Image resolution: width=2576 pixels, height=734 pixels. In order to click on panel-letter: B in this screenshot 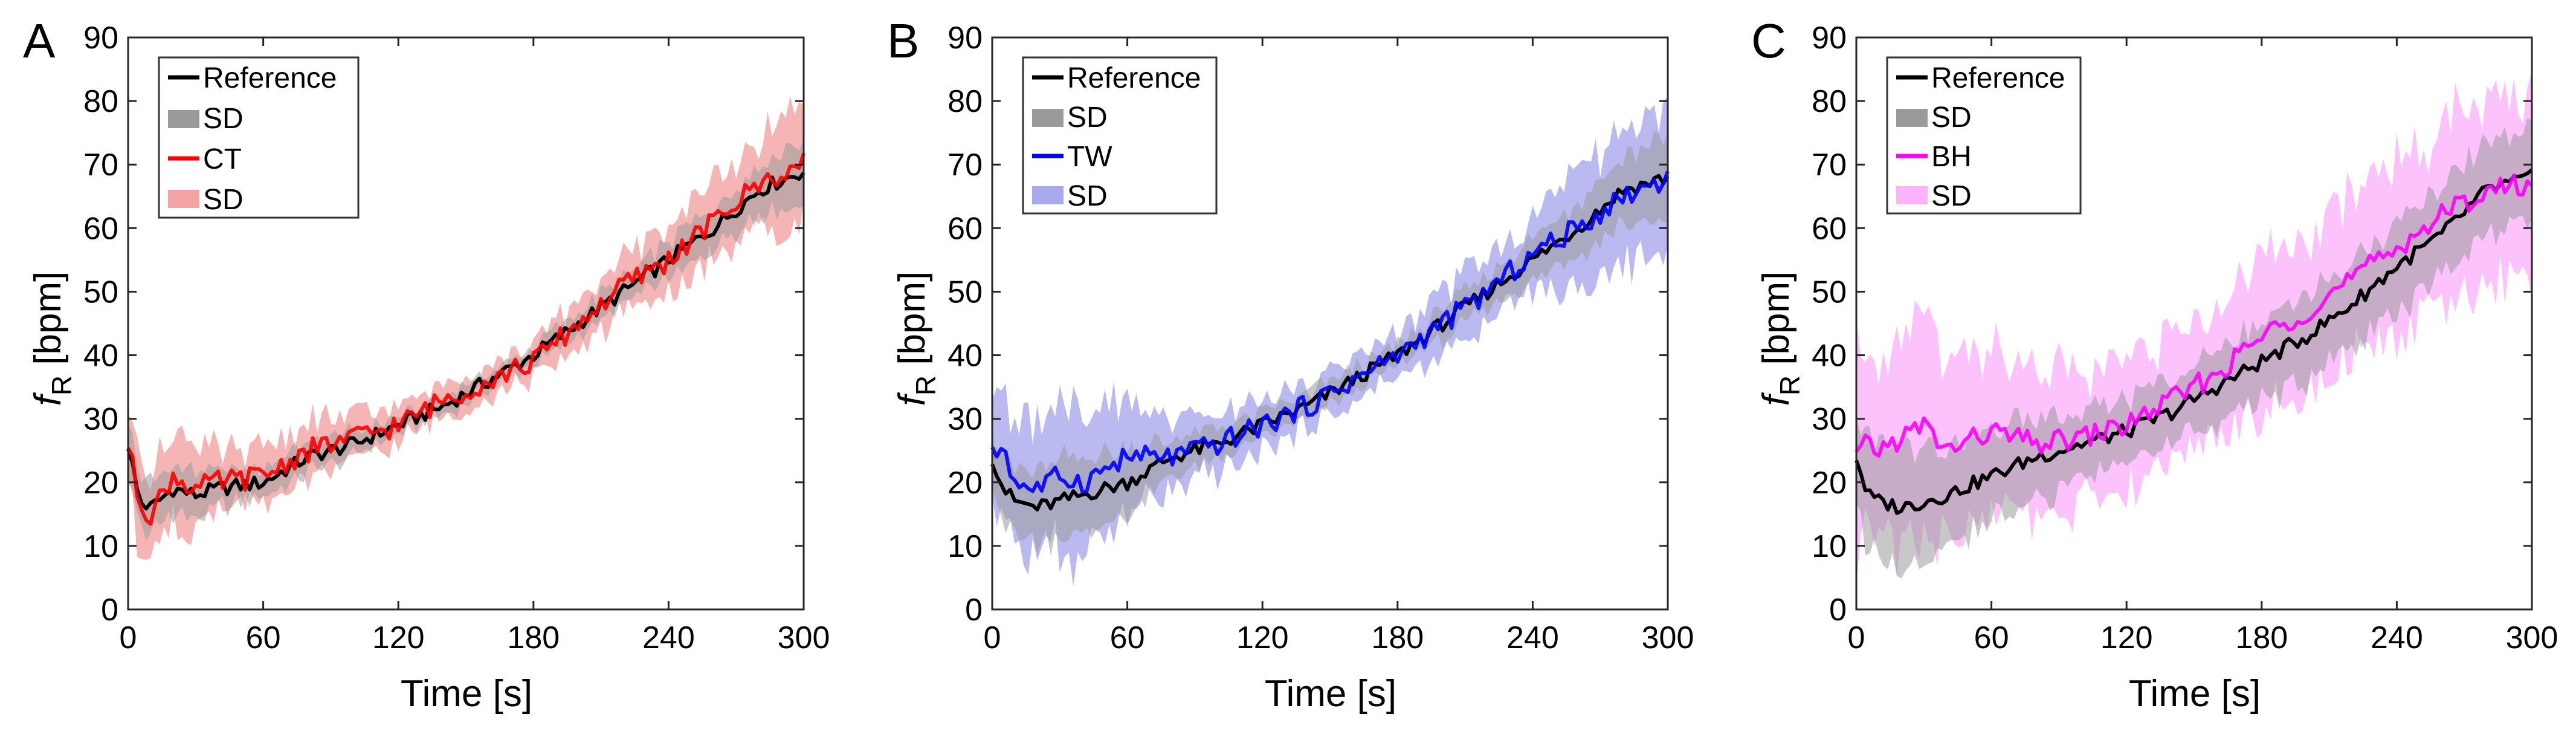, I will do `click(903, 41)`.